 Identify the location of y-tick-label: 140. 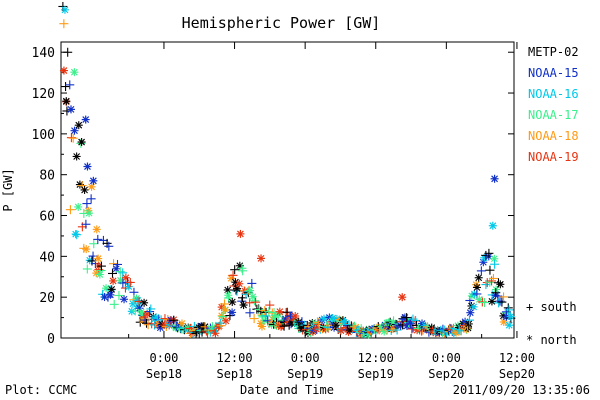
(43, 53).